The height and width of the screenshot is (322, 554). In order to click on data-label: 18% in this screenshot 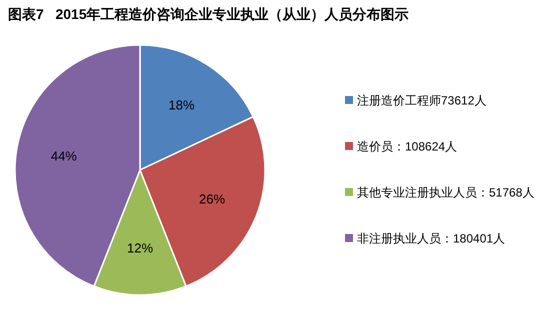, I will do `click(181, 105)`.